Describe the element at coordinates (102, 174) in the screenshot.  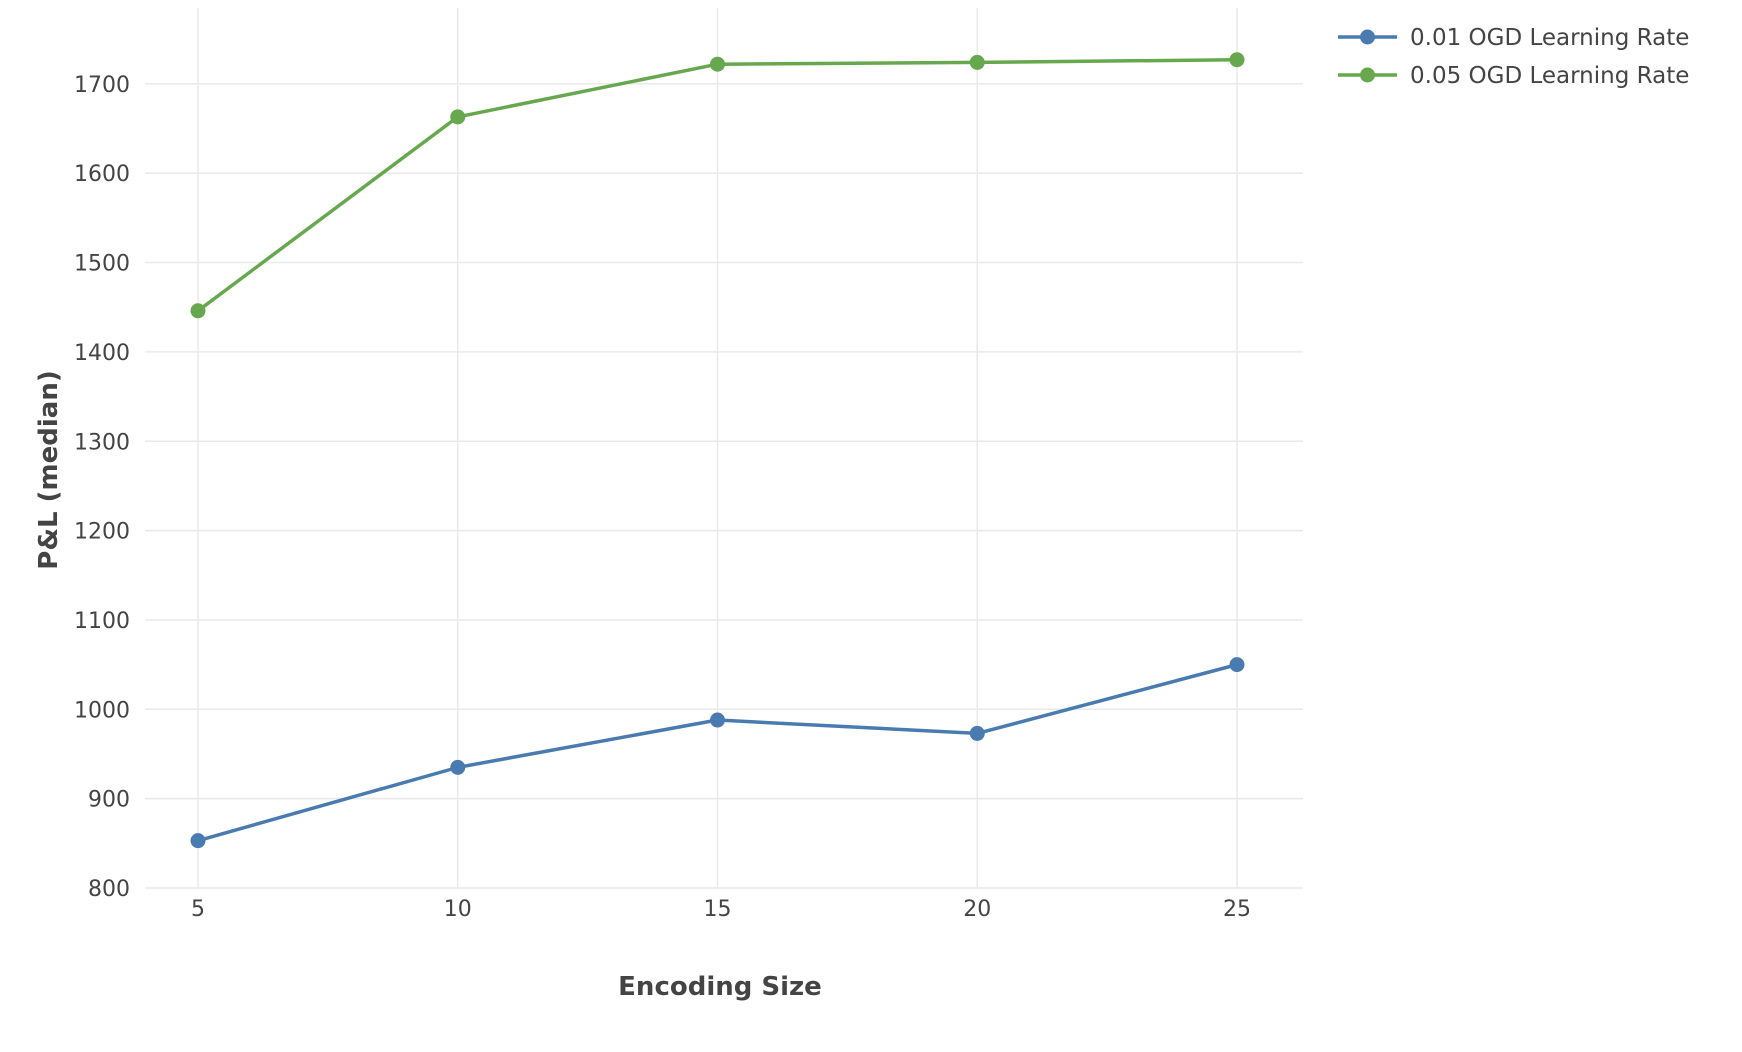
I see `y-tick-label: 1600` at that location.